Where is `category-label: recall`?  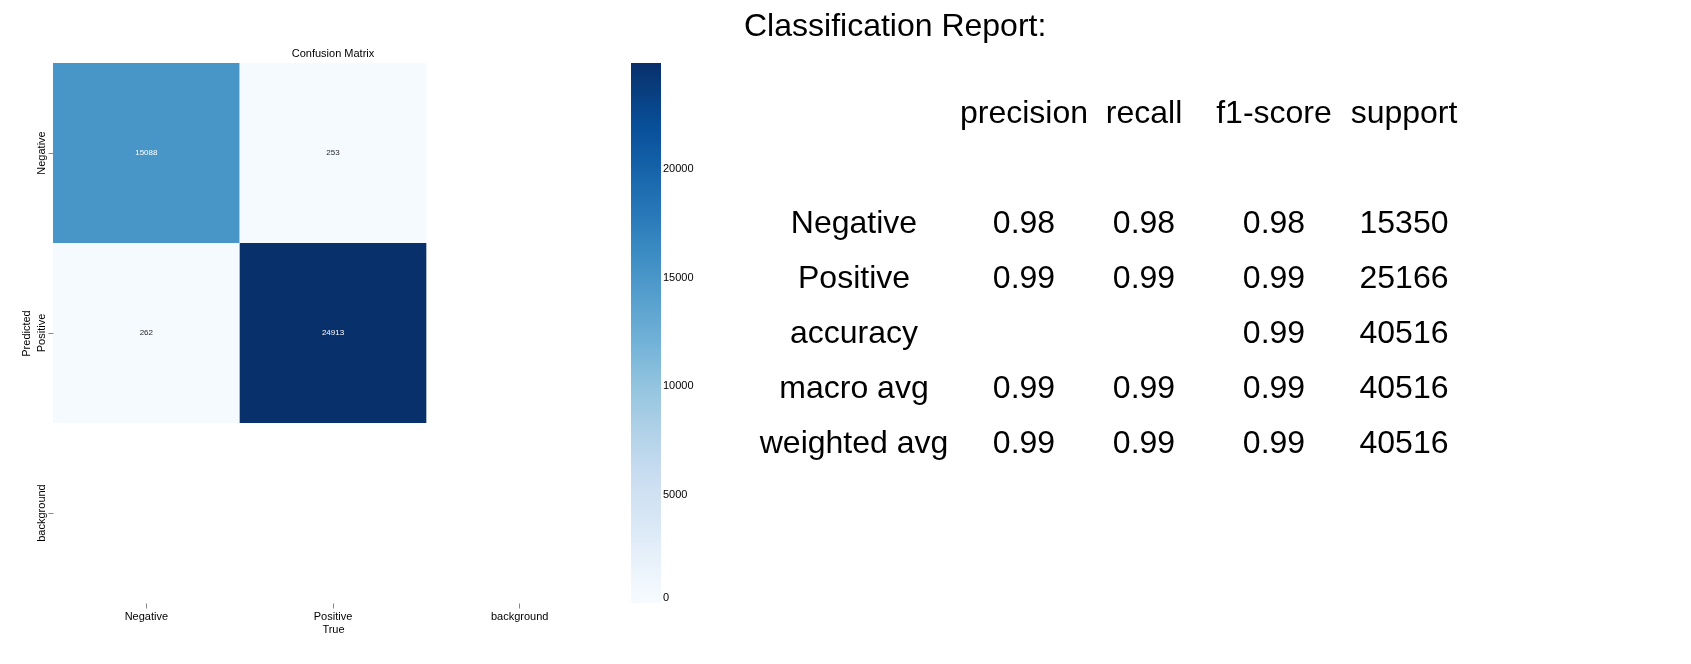
category-label: recall is located at coordinates (1144, 112).